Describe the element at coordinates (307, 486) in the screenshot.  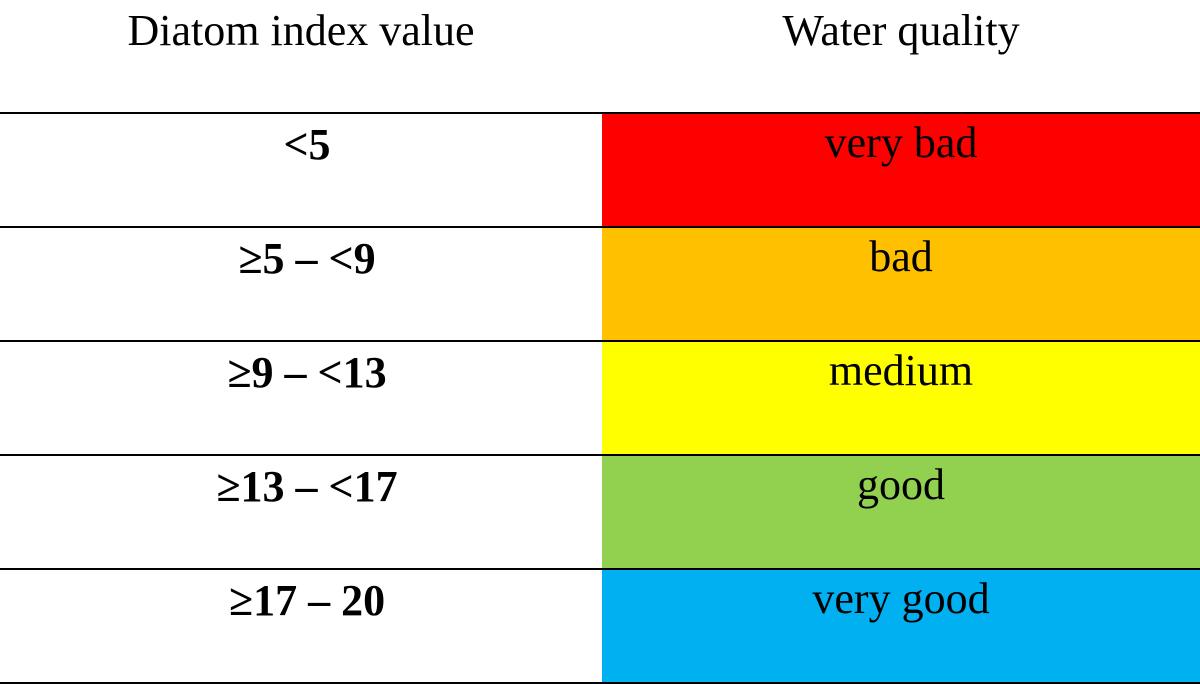
I see `index-range-cell: ≥13 – <17` at that location.